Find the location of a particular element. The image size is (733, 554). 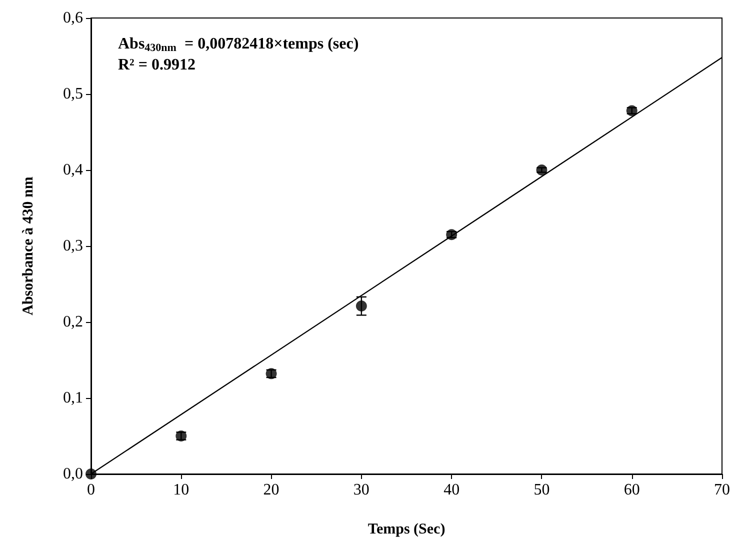

x-tick-label: 40 is located at coordinates (452, 490).